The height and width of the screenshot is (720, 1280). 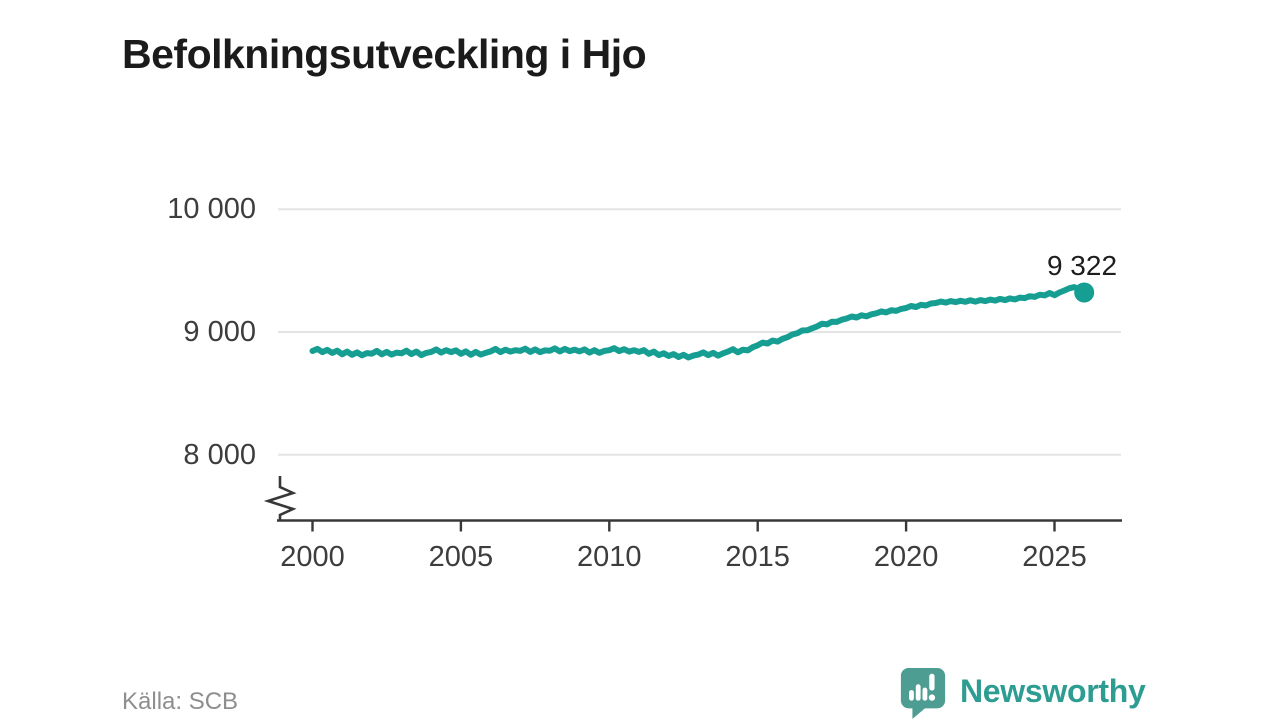 What do you see at coordinates (923, 693) in the screenshot?
I see `newsworthy-logo-icon` at bounding box center [923, 693].